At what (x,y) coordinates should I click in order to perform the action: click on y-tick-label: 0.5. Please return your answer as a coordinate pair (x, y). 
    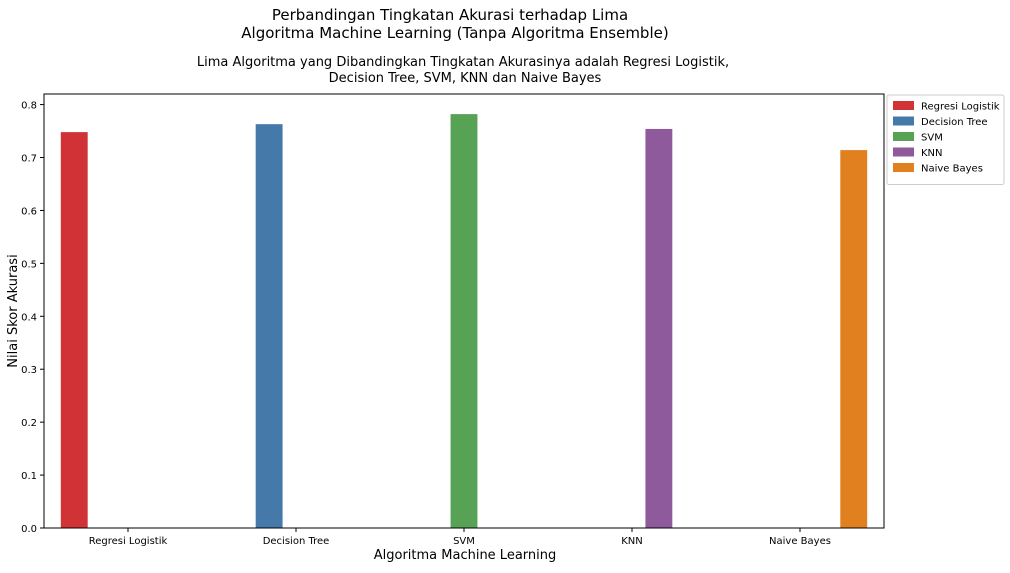
    Looking at the image, I should click on (29, 264).